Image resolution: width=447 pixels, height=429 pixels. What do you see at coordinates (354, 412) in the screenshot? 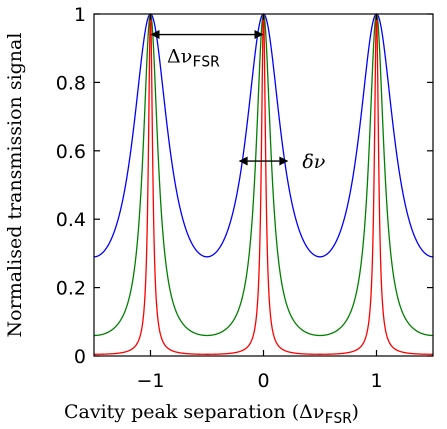
I see `x-axis-label-end: )` at bounding box center [354, 412].